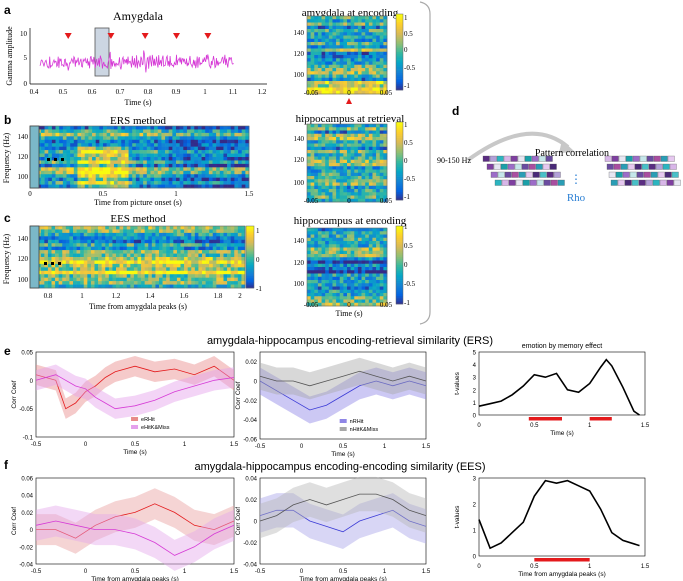  I want to click on panel-a-xtick: 0.9, so click(176, 92).